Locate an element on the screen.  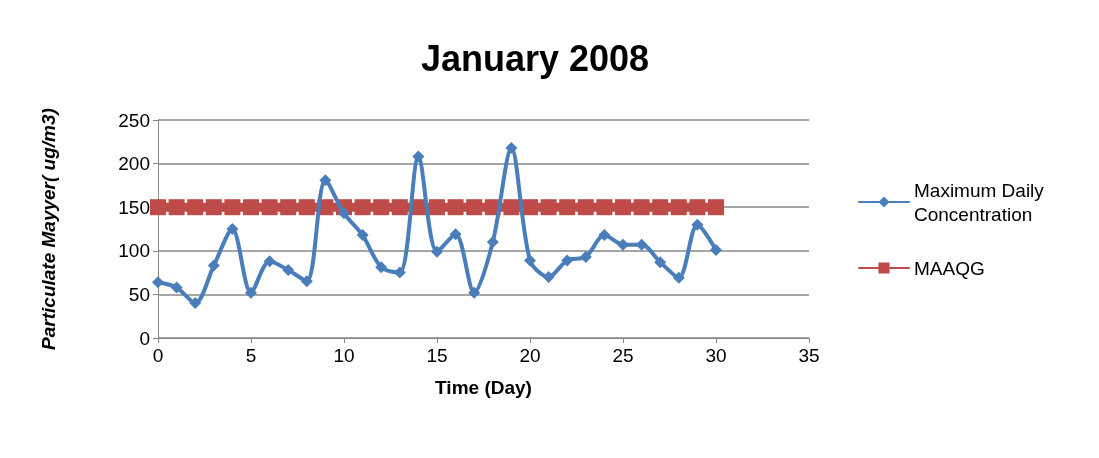
y-tick-label: 50 is located at coordinates (139, 294).